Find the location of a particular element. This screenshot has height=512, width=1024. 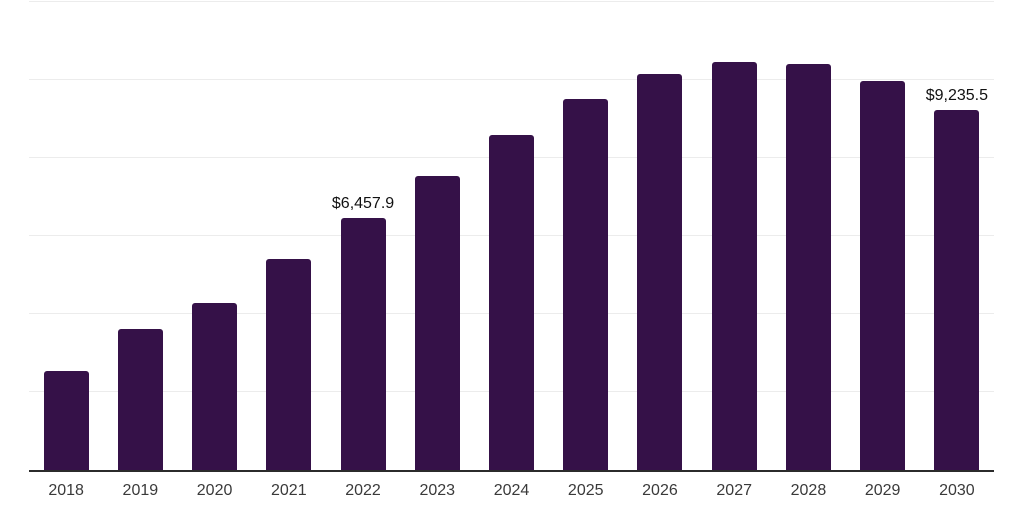

x-tick-2030: 2030 is located at coordinates (957, 490).